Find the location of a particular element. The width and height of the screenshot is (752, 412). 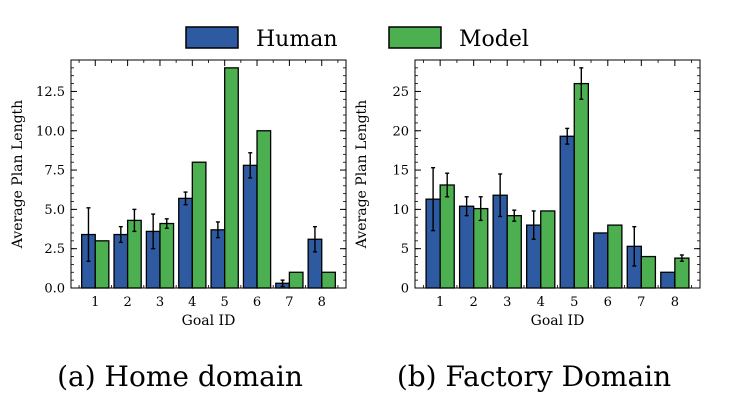

y-tick-label: 7.5 is located at coordinates (54, 171).